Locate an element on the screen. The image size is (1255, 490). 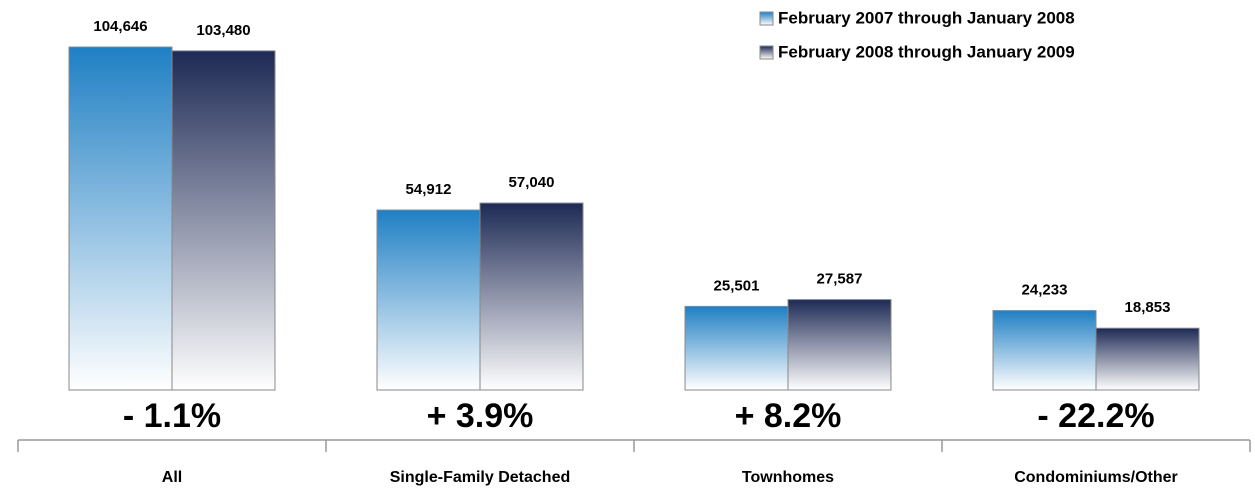
value-label: 57,040 is located at coordinates (532, 182).